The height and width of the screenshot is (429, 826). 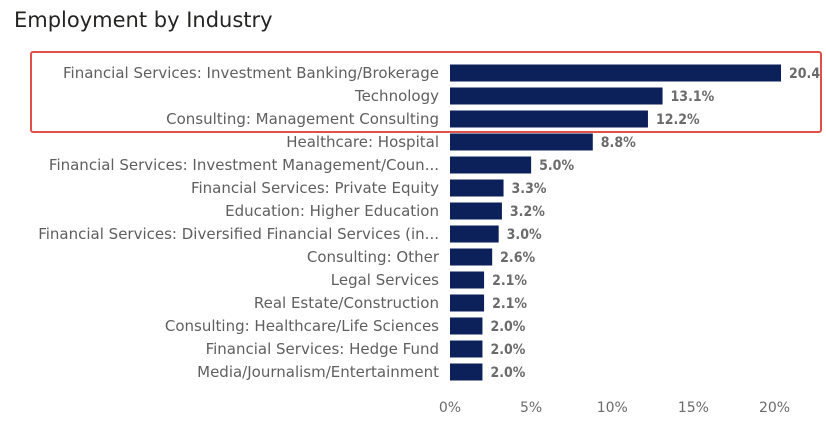 What do you see at coordinates (774, 408) in the screenshot?
I see `x-tick-label: 20%` at bounding box center [774, 408].